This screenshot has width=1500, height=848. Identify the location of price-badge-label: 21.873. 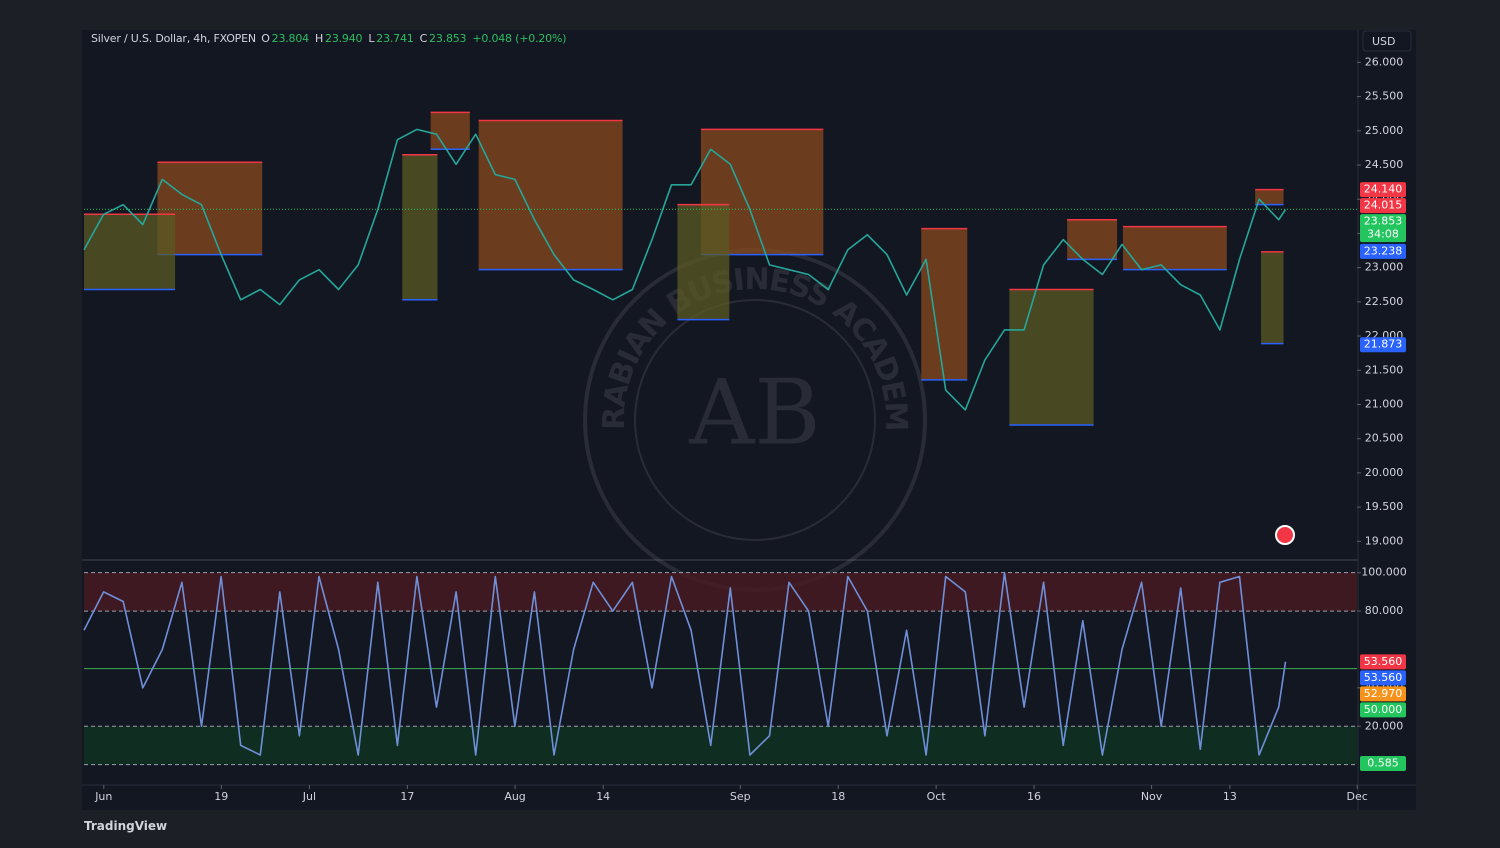
(1383, 344).